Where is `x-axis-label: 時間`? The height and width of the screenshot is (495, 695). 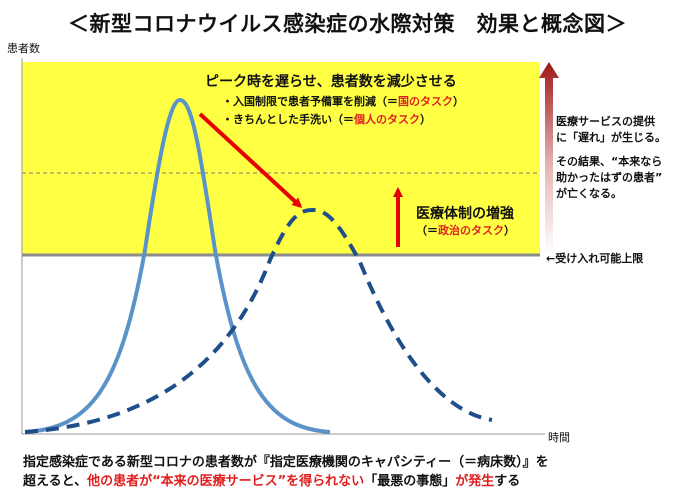
x-axis-label: 時間 is located at coordinates (559, 437).